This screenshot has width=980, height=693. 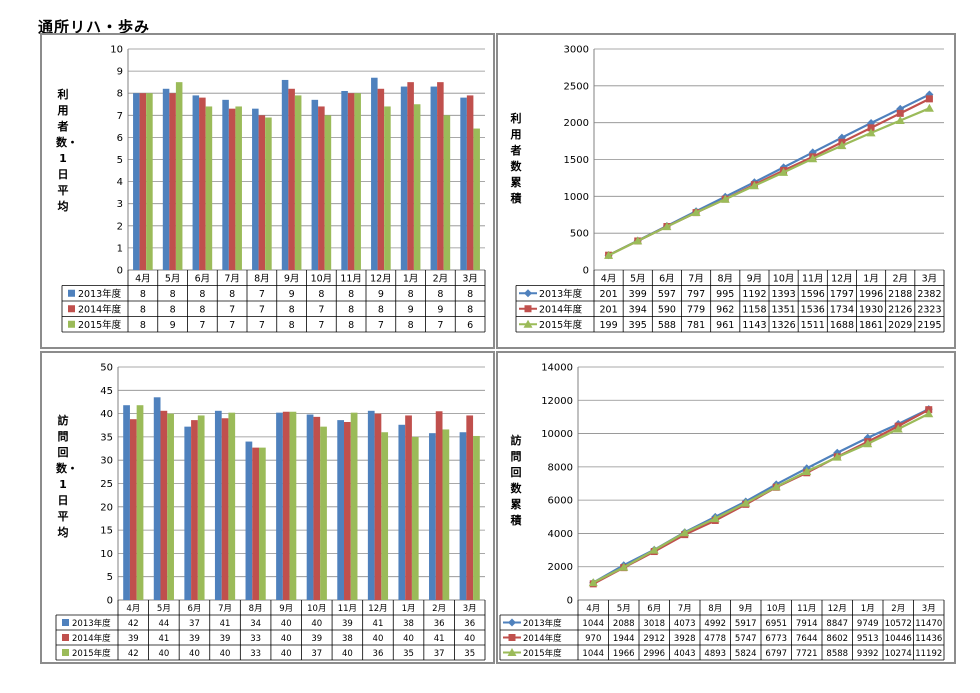 I want to click on bar-2013年度-2月, so click(x=432, y=516).